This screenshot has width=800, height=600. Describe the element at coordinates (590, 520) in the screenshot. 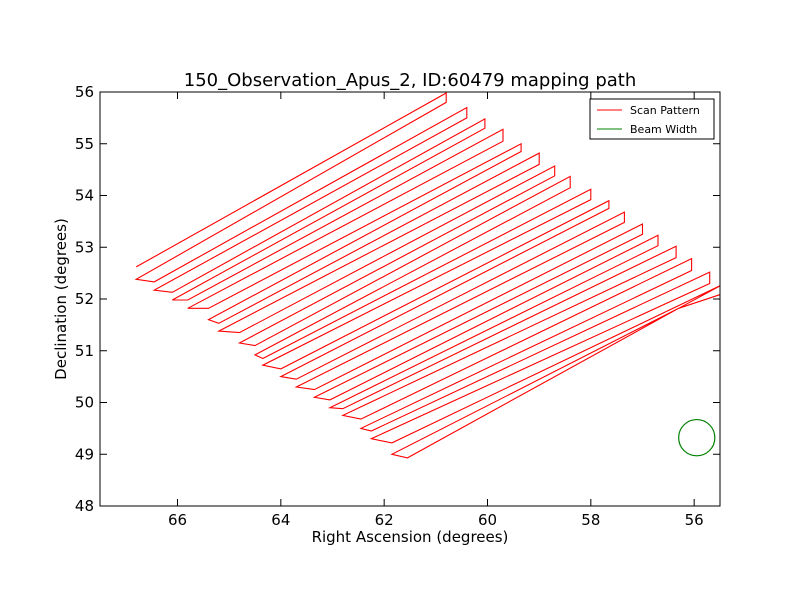

I see `x-tick-label: 58` at that location.